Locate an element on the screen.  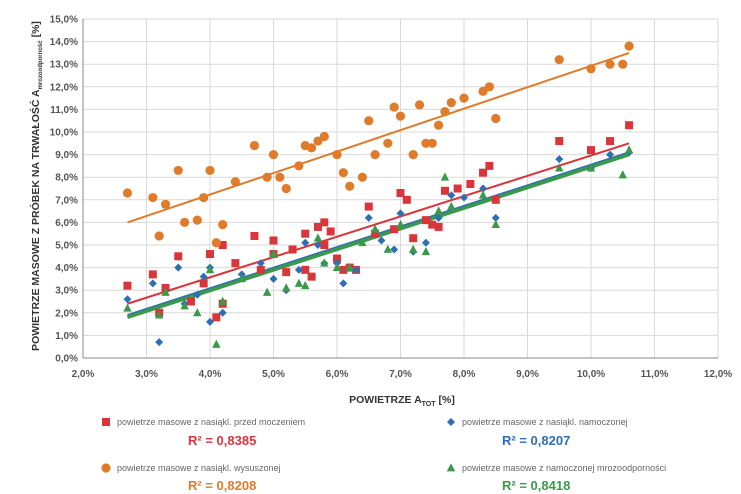
x-tick-label: 4,0% is located at coordinates (210, 374).